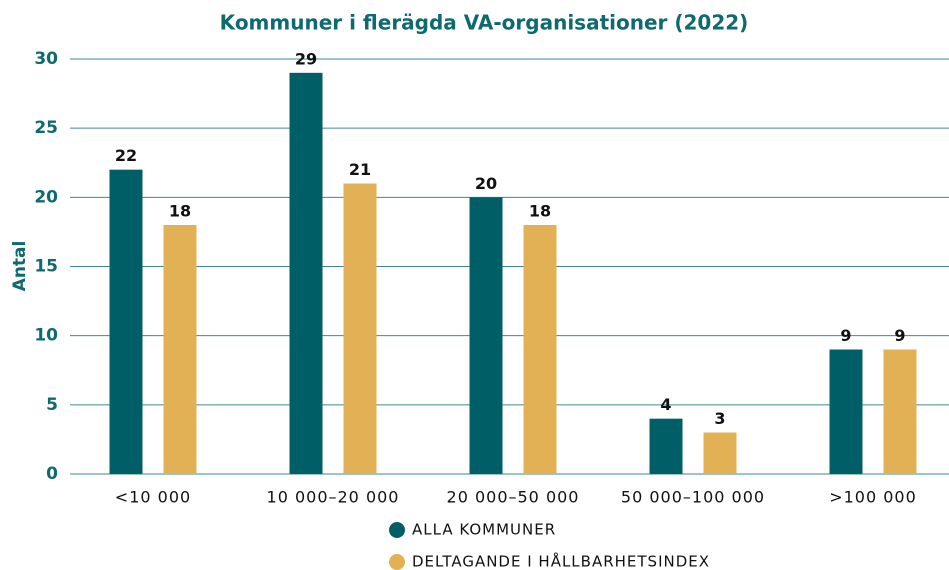  What do you see at coordinates (46, 128) in the screenshot?
I see `y-tick-label: 25` at bounding box center [46, 128].